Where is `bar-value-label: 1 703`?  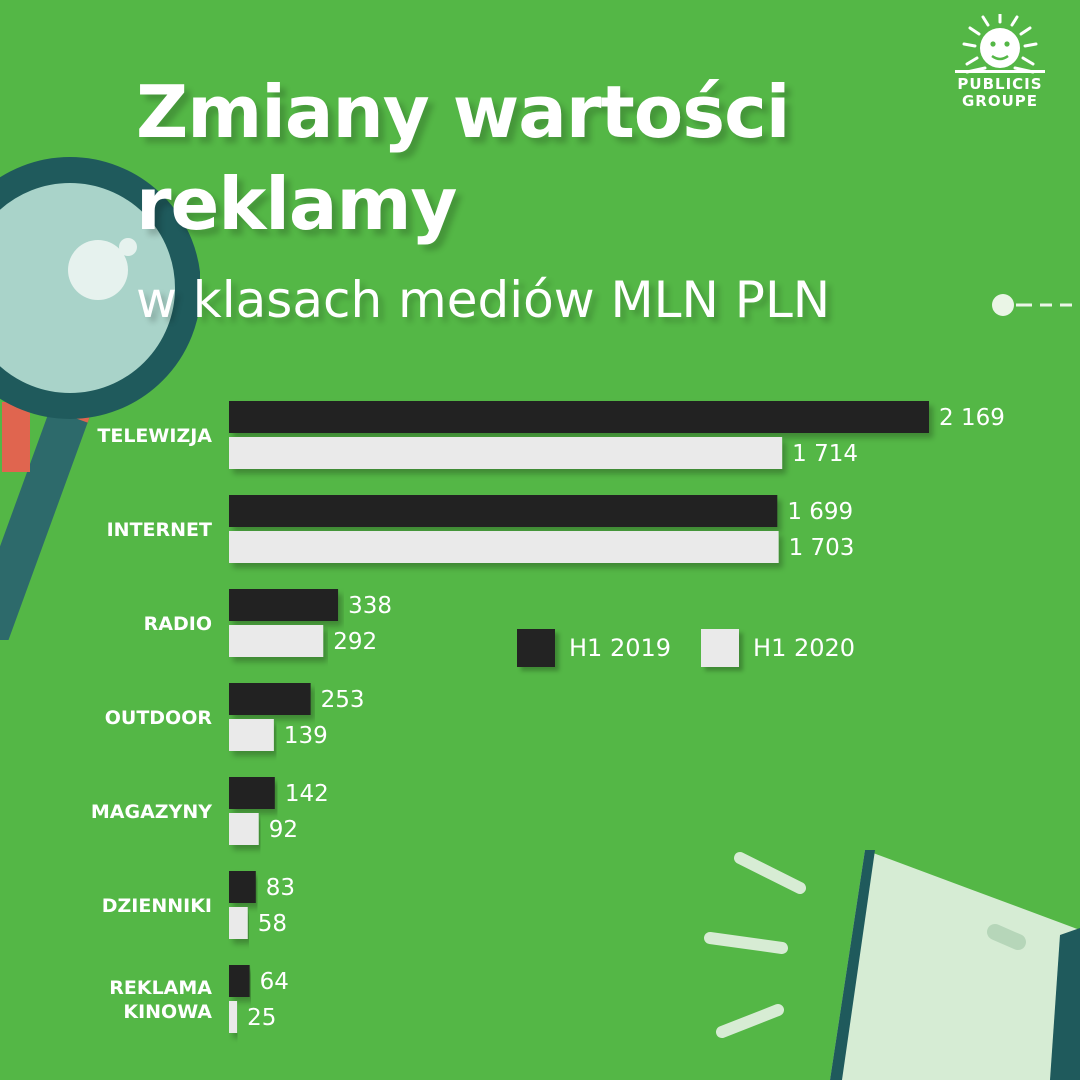
bar-value-label: 1 703 is located at coordinates (822, 548).